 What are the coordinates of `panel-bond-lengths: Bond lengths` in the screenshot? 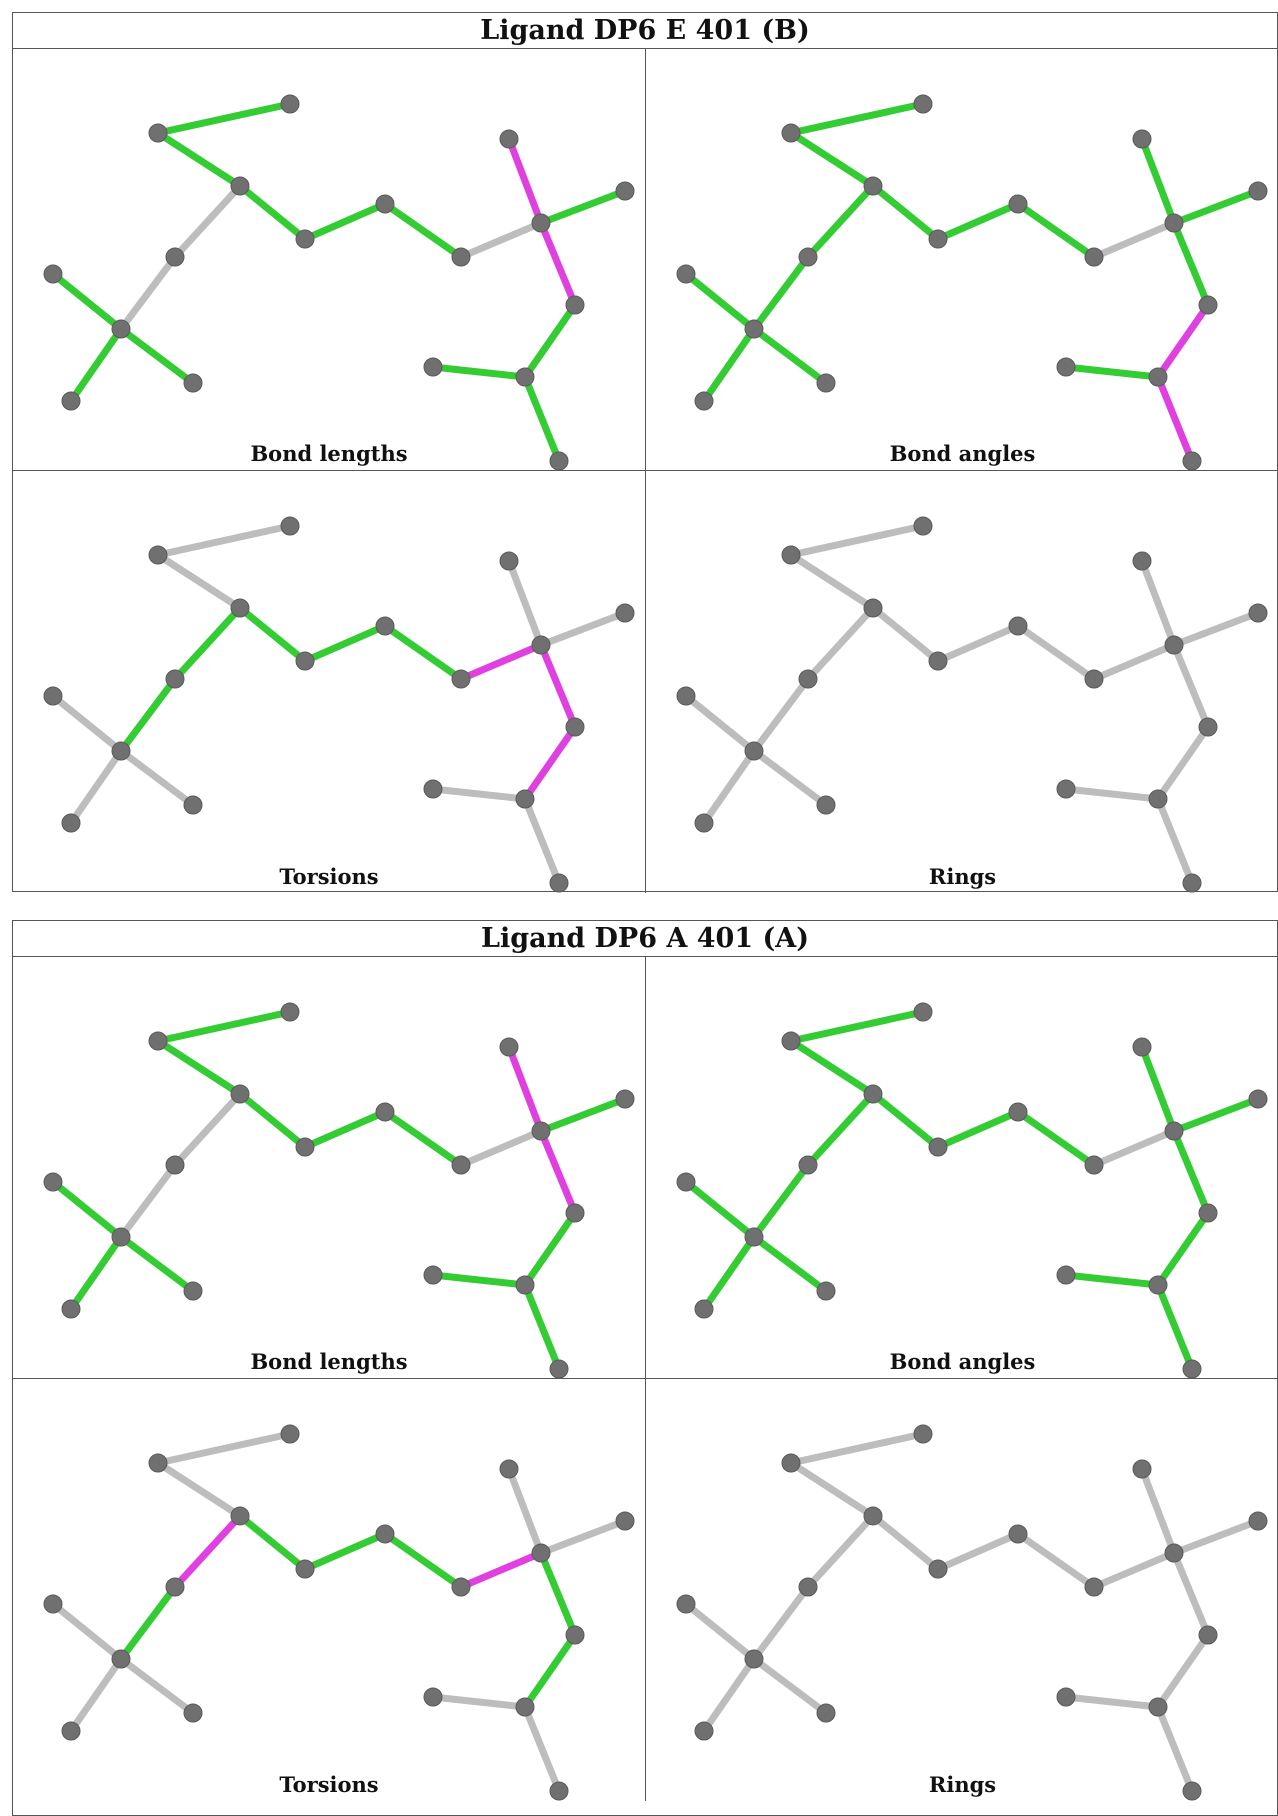 It's located at (329, 1168).